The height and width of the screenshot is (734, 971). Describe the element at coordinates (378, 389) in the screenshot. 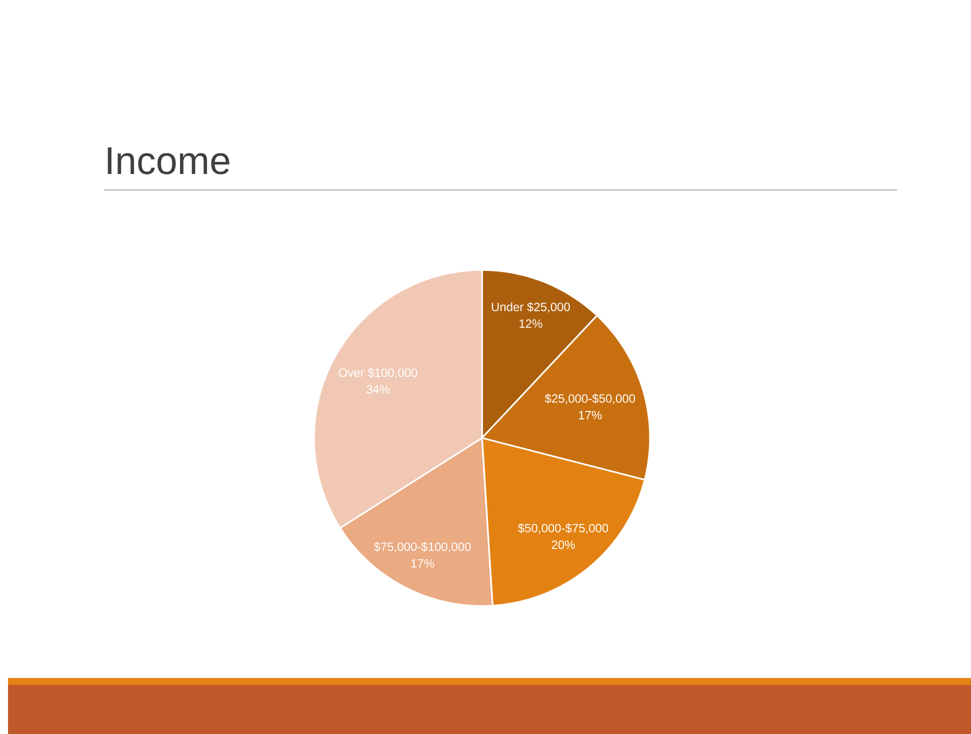

I see `data-label: 34%` at that location.